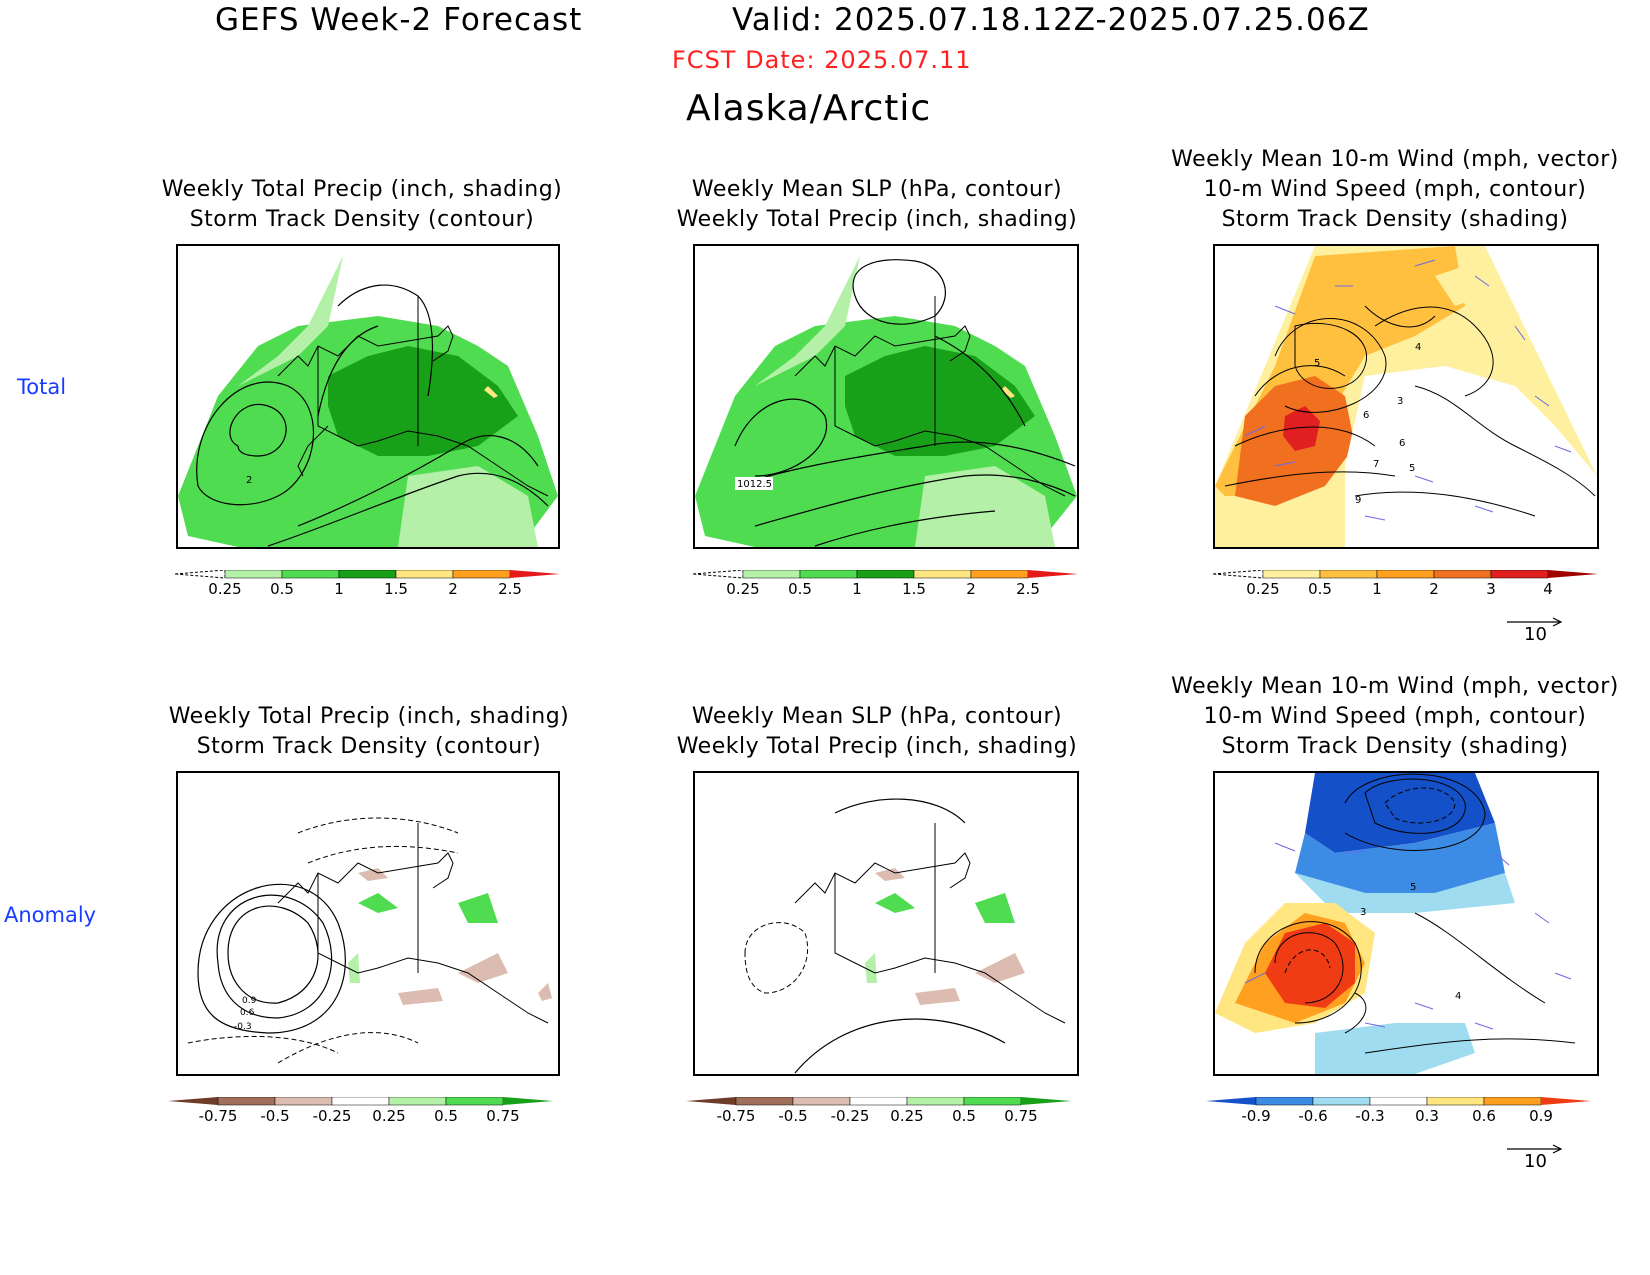 This screenshot has width=1650, height=1275. Describe the element at coordinates (886, 923) in the screenshot. I see `map-anom-slp-precip` at that location.